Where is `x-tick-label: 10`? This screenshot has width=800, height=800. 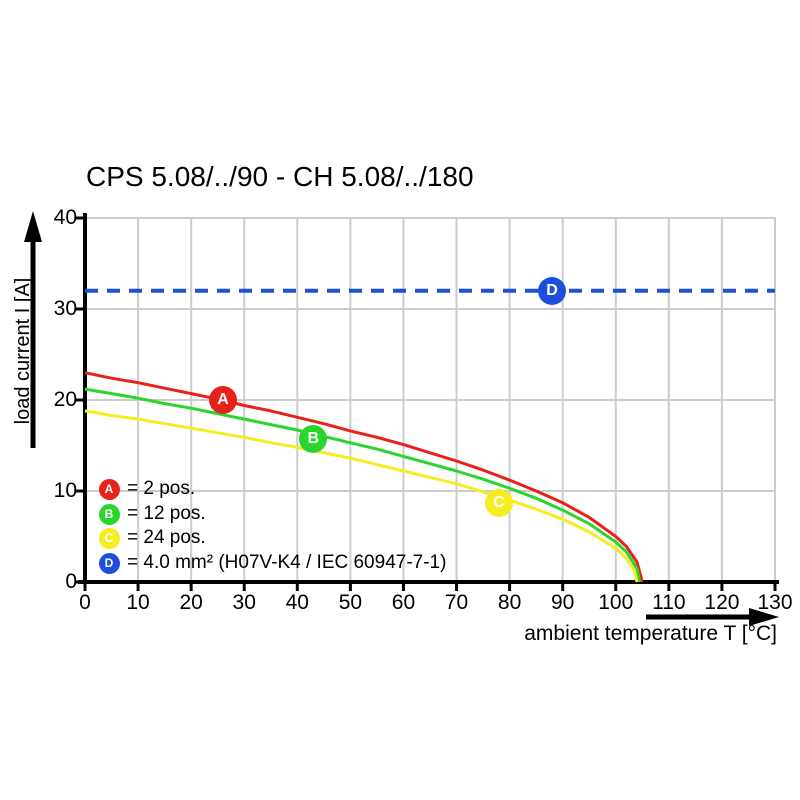 x-tick-label: 10 is located at coordinates (138, 602).